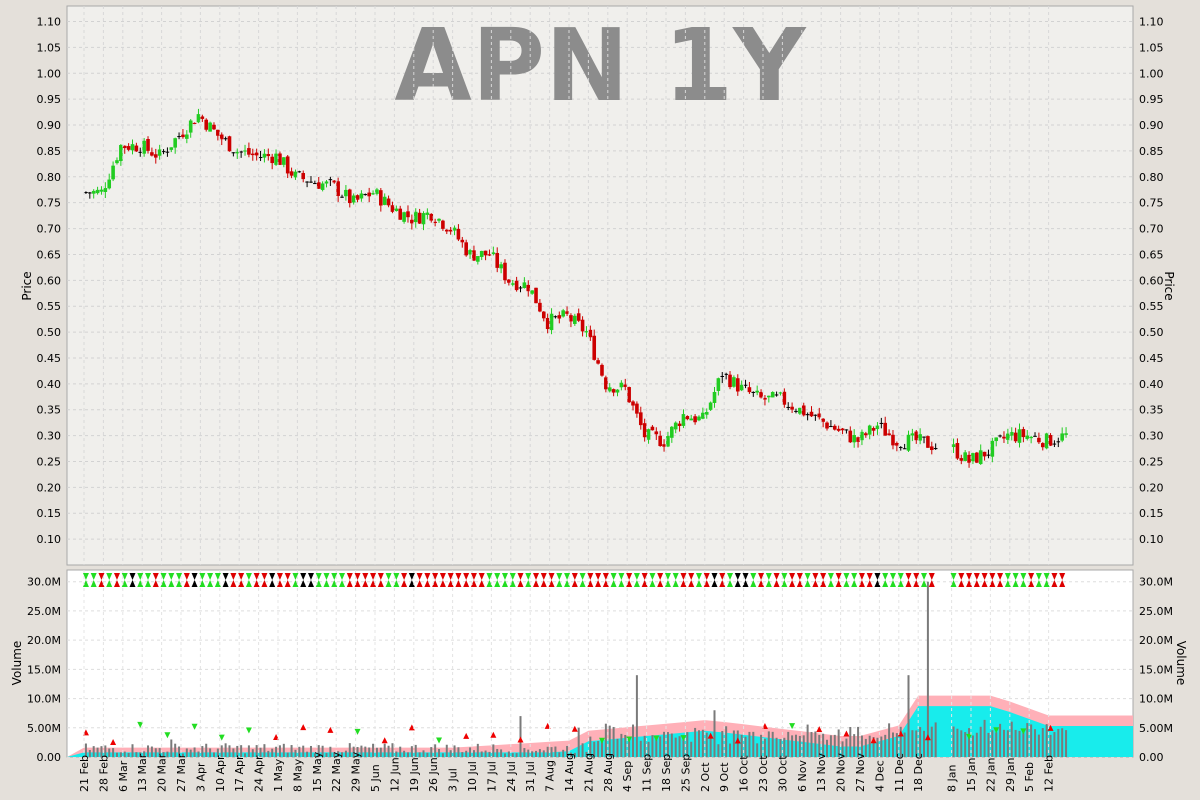 The width and height of the screenshot is (1200, 804). What do you see at coordinates (453, 780) in the screenshot?
I see `date-tick-label: 3 Jul` at bounding box center [453, 780].